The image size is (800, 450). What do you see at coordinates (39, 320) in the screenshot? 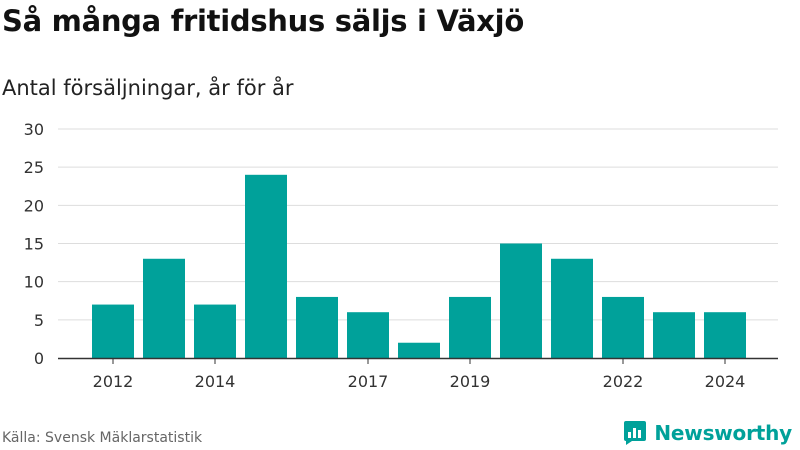
I see `y-tick-label: 5` at bounding box center [39, 320].